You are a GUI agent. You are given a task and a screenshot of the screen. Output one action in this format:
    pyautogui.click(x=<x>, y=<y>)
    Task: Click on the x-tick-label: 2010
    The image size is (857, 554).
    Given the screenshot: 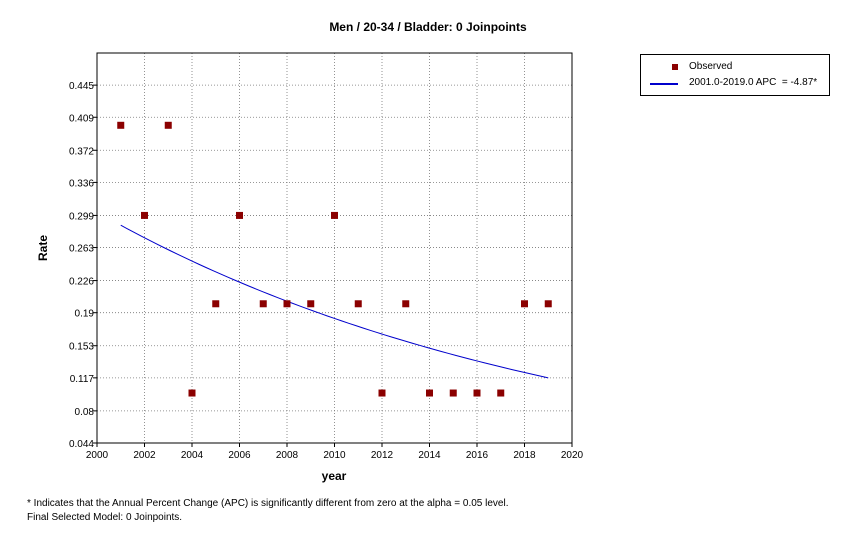 What is the action you would take?
    pyautogui.click(x=334, y=455)
    